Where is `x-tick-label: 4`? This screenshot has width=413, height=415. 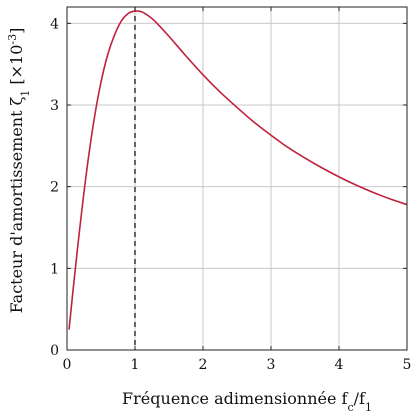 x-tick-label: 4 is located at coordinates (339, 365).